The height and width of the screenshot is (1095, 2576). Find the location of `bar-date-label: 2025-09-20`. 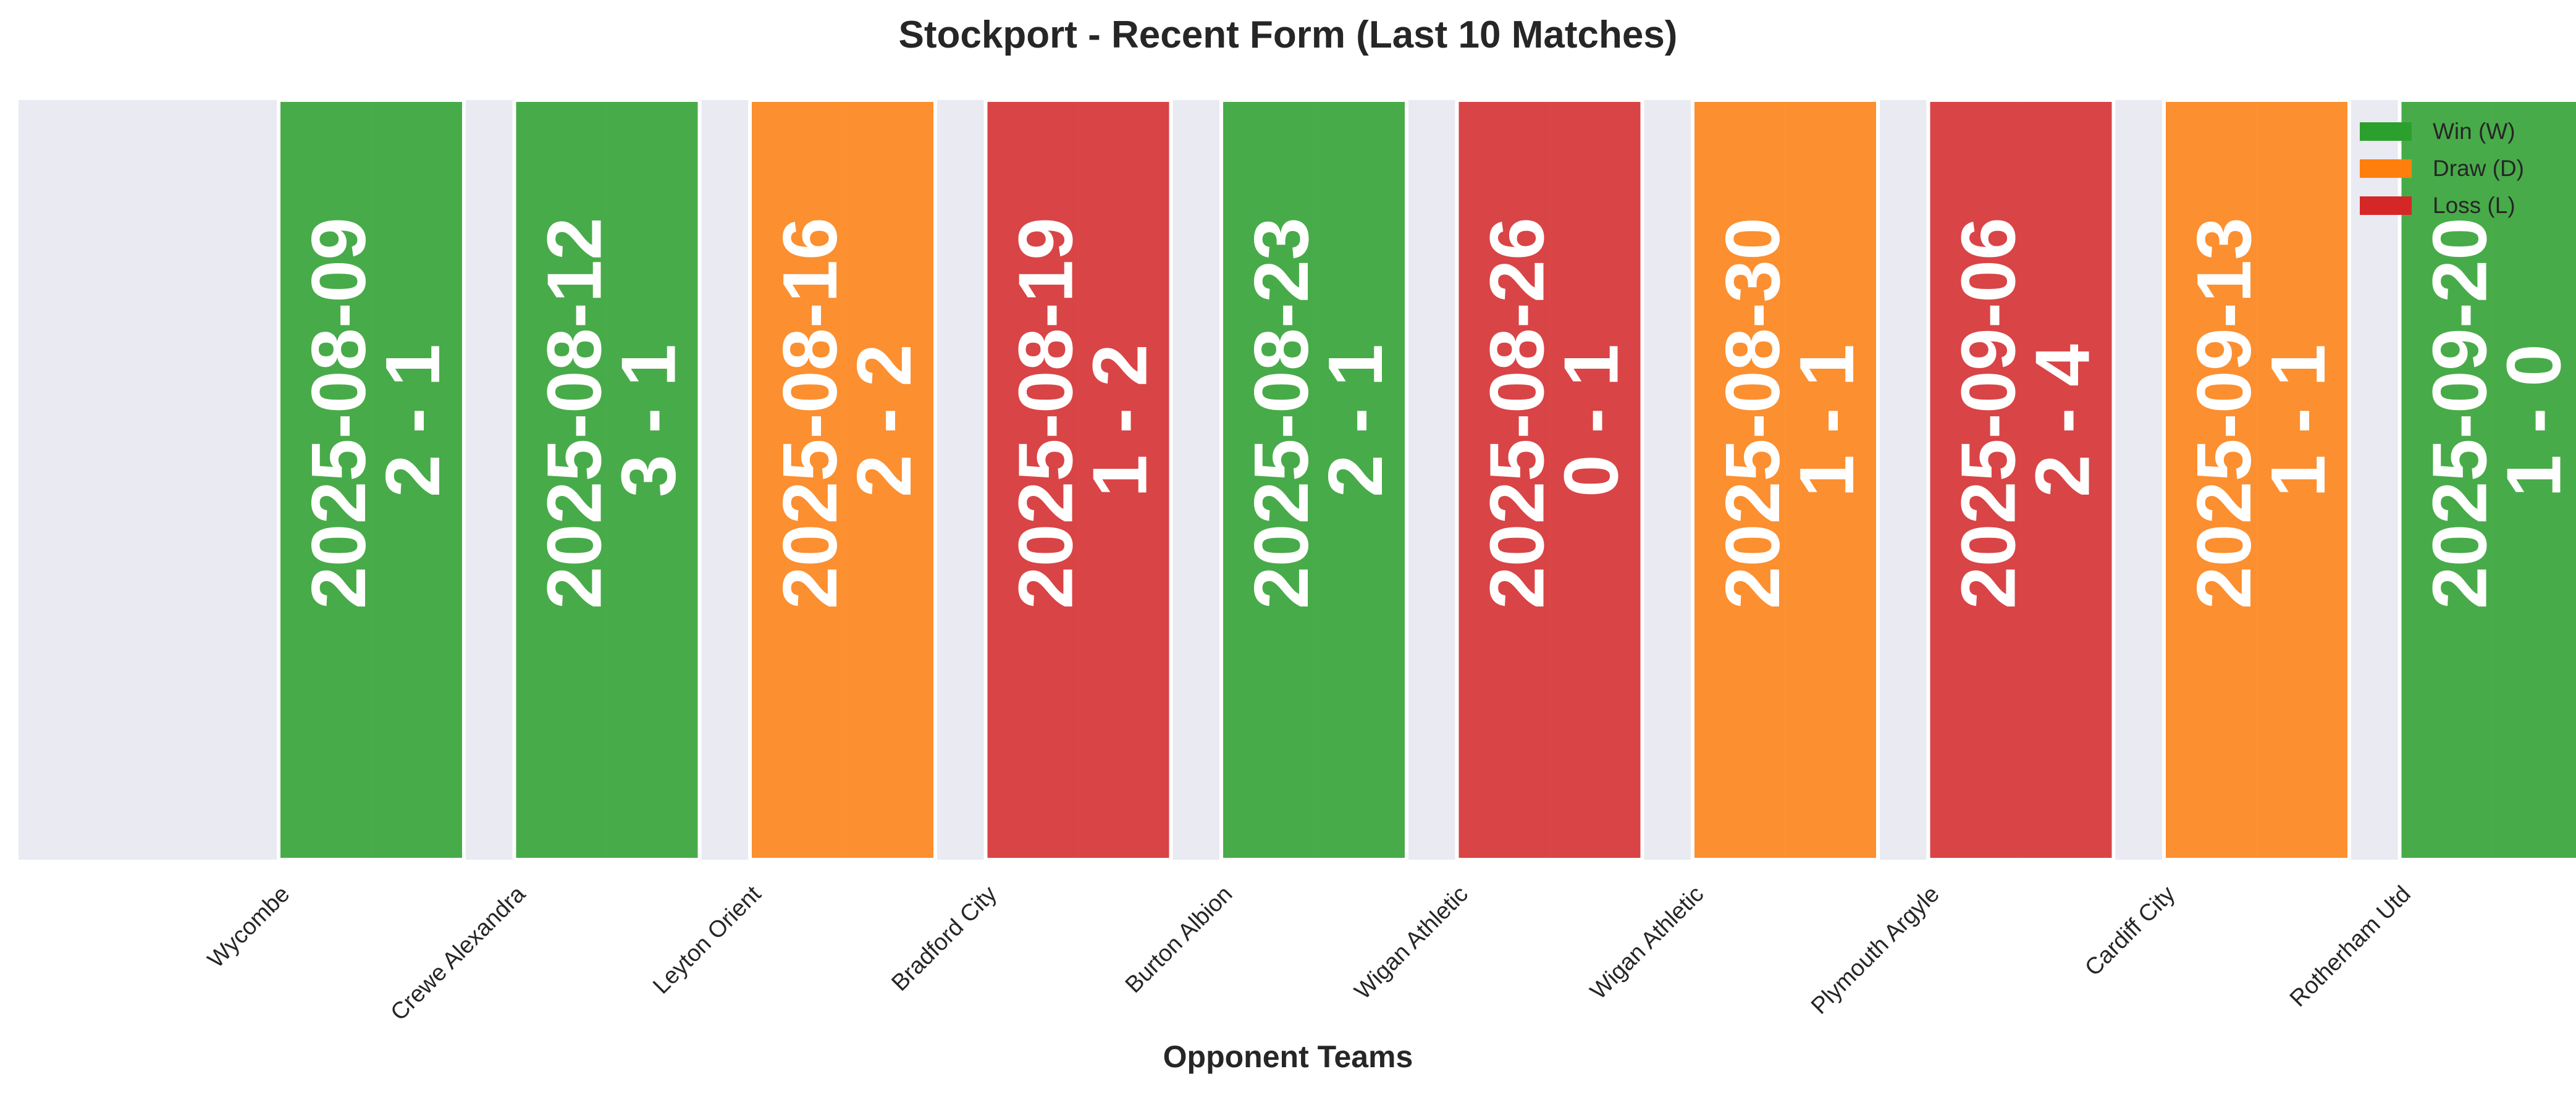

bar-date-label: 2025-09-20 is located at coordinates (2460, 413).